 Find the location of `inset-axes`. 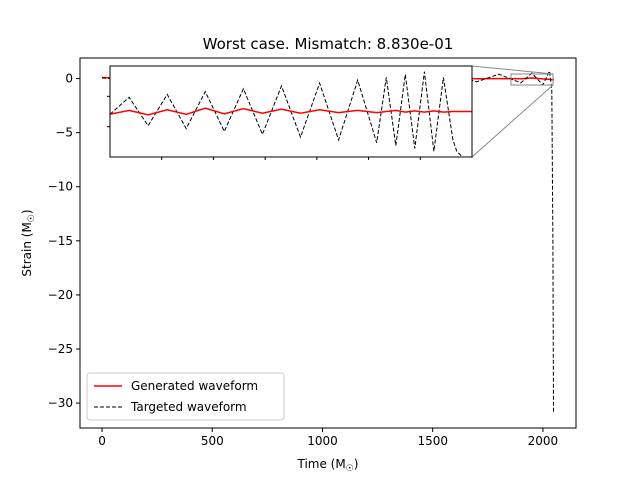

inset-axes is located at coordinates (290, 112).